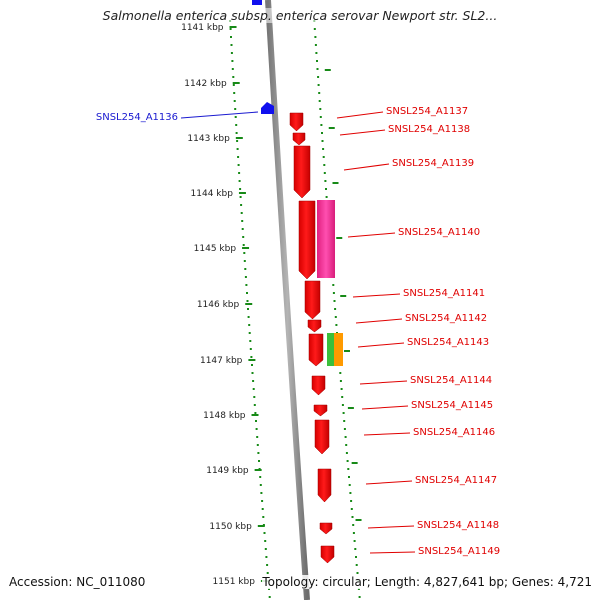 This screenshot has width=600, height=604. Describe the element at coordinates (338, 349) in the screenshot. I see `orange-feature` at that location.